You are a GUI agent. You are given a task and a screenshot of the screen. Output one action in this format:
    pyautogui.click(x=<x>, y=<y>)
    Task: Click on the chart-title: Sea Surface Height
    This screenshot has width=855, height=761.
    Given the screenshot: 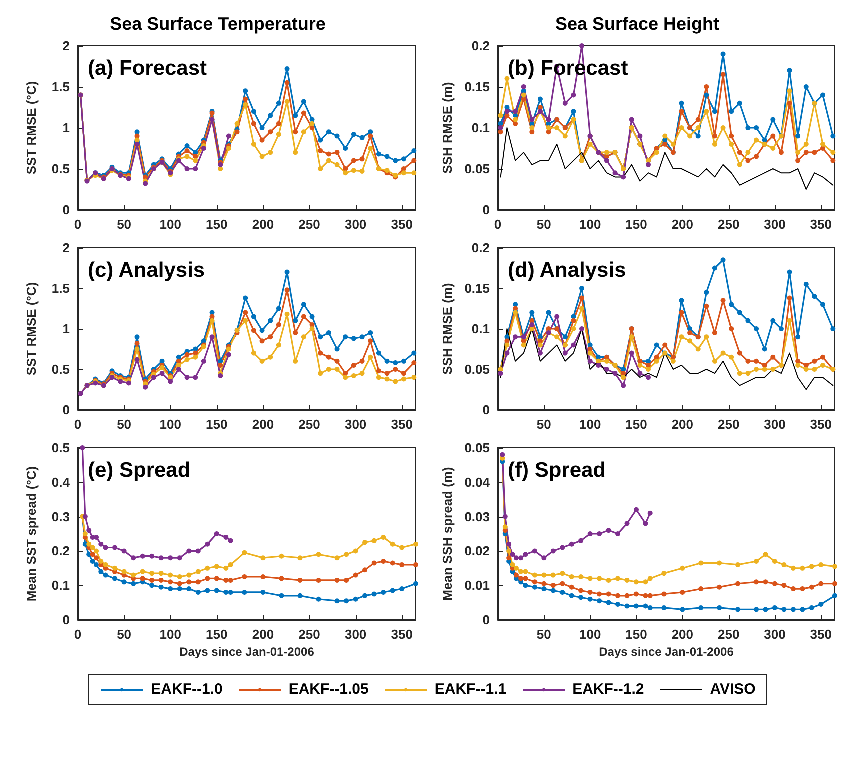 What is the action you would take?
    pyautogui.click(x=637, y=24)
    